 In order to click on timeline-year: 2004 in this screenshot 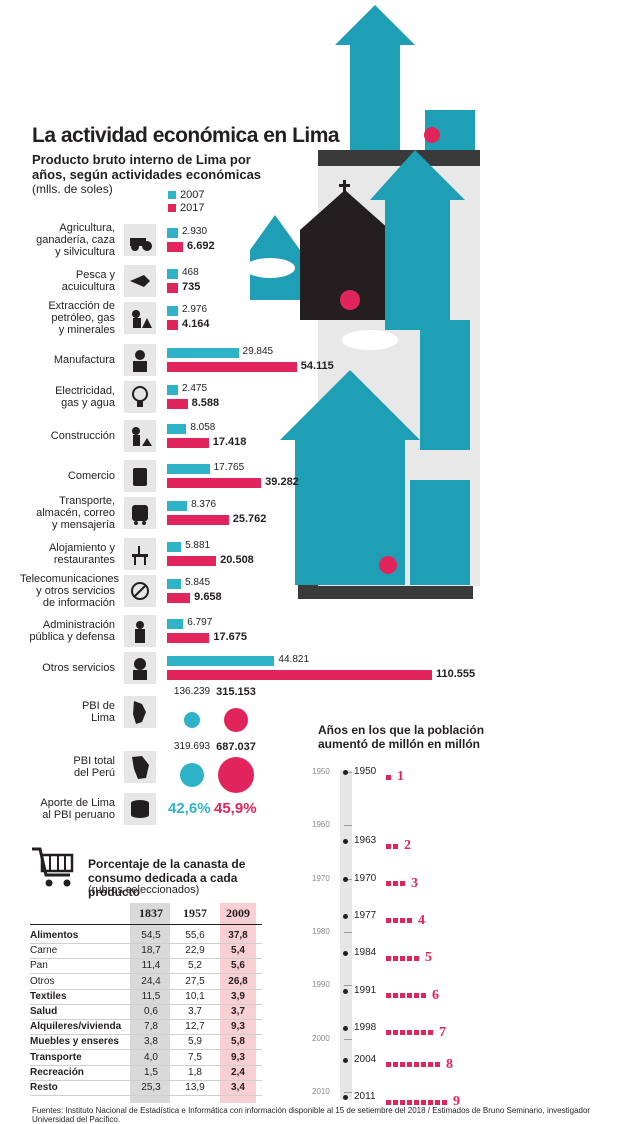, I will do `click(365, 1059)`.